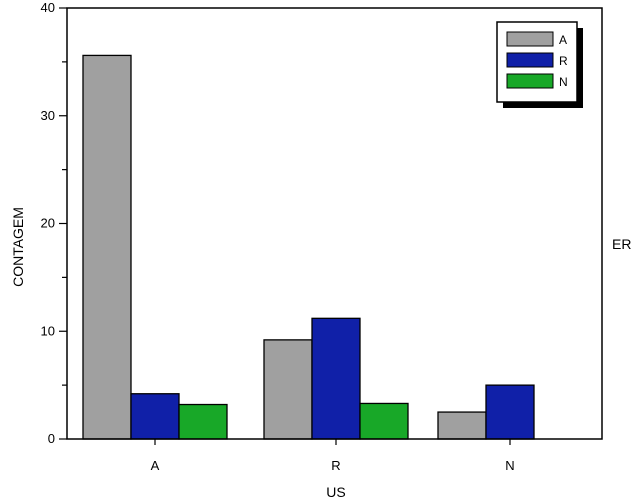 This screenshot has height=503, width=640. Describe the element at coordinates (48, 115) in the screenshot. I see `y-tick-label: 30` at that location.